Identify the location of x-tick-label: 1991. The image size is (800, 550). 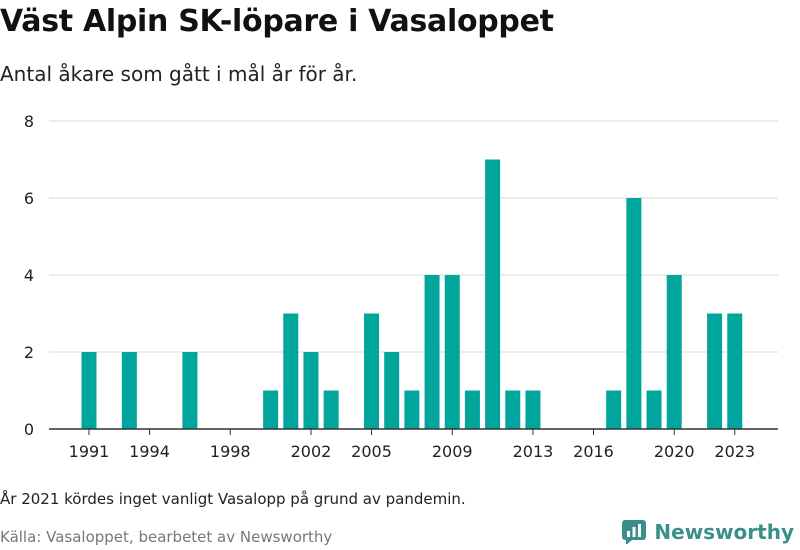
(89, 451).